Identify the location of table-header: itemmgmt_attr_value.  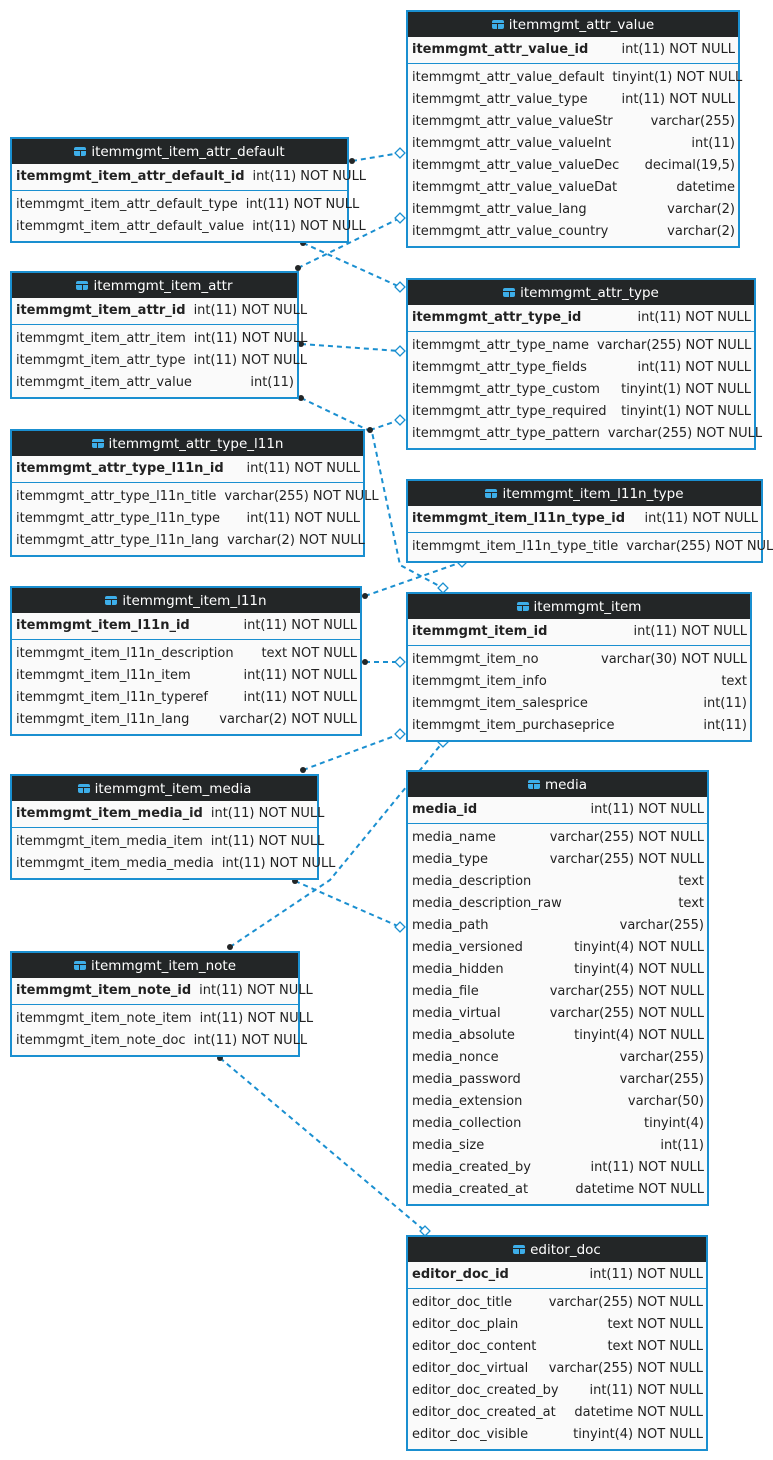
(573, 24).